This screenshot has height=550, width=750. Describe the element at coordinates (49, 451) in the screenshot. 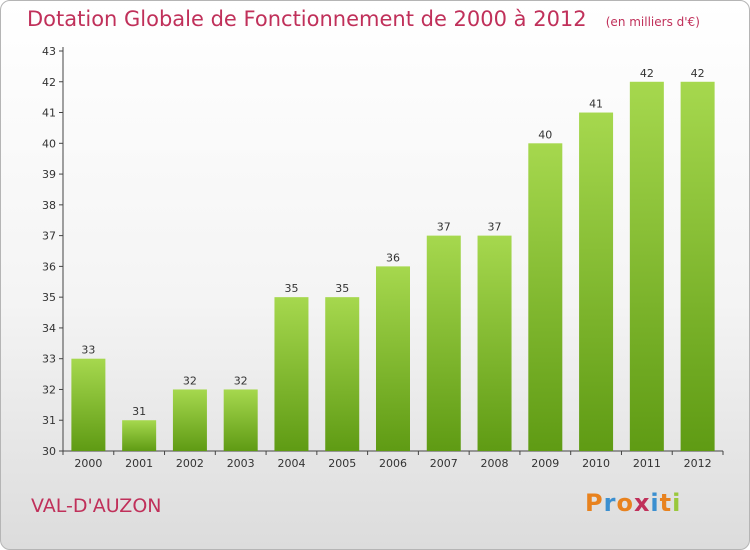

I see `y-tick-label: 30` at that location.